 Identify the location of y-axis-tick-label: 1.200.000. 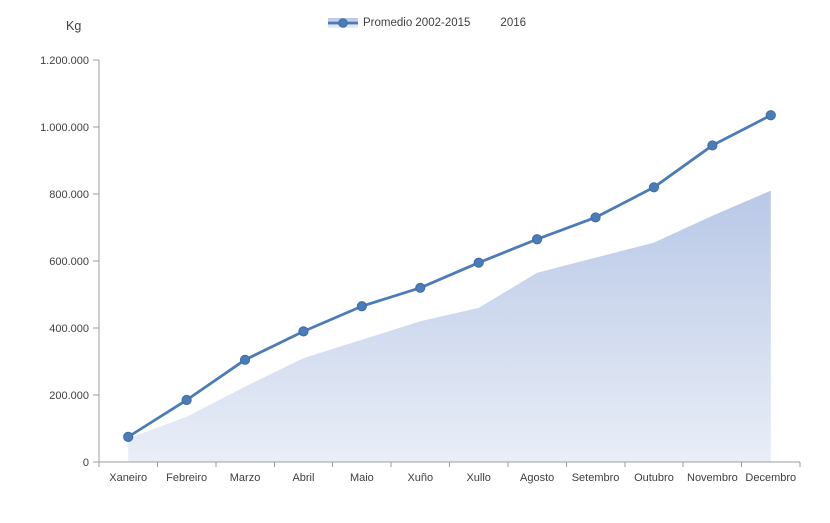
(64, 61).